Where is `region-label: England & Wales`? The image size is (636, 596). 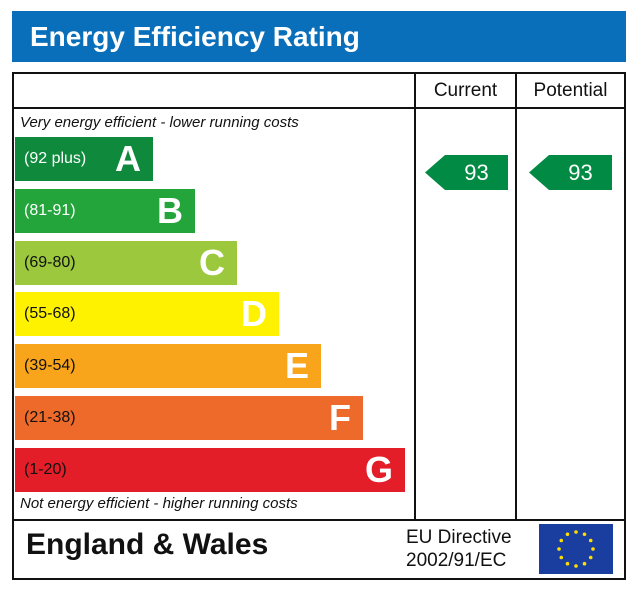 region-label: England & Wales is located at coordinates (147, 544).